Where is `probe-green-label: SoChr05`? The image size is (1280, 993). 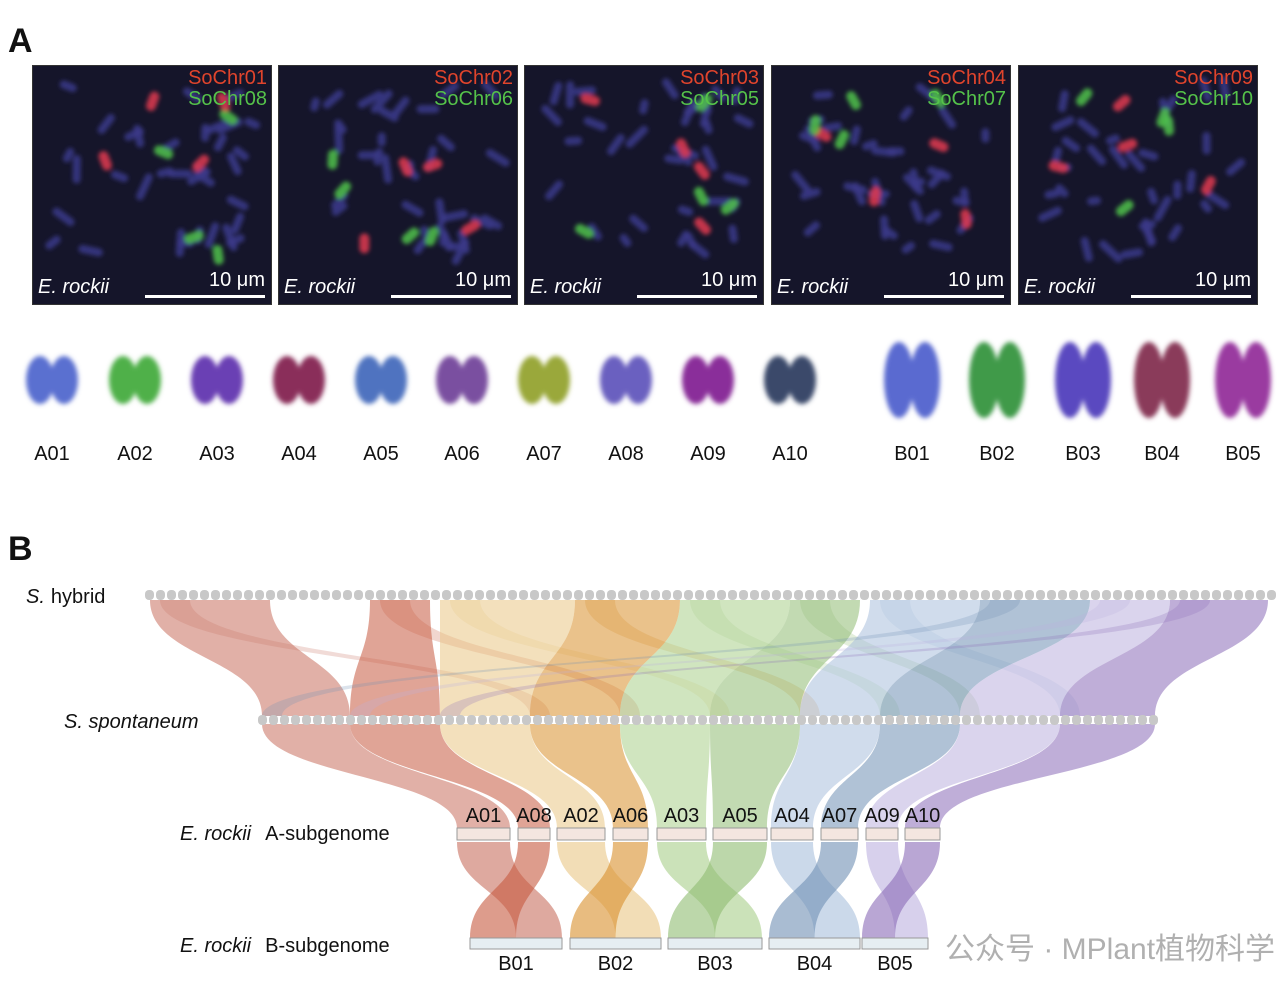
probe-green-label: SoChr05 is located at coordinates (719, 99).